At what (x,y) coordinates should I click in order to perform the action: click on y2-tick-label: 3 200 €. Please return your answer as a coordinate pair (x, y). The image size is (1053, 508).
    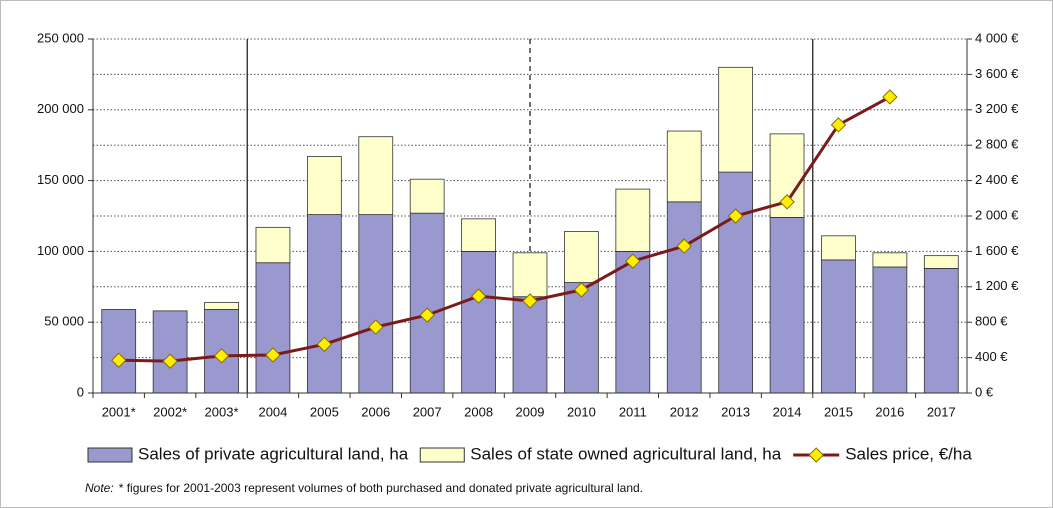
    Looking at the image, I should click on (997, 108).